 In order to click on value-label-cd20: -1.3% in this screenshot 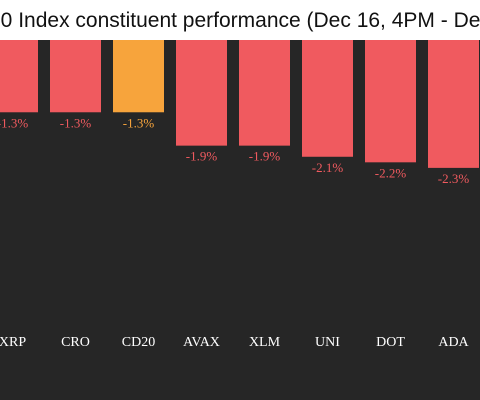, I will do `click(139, 122)`.